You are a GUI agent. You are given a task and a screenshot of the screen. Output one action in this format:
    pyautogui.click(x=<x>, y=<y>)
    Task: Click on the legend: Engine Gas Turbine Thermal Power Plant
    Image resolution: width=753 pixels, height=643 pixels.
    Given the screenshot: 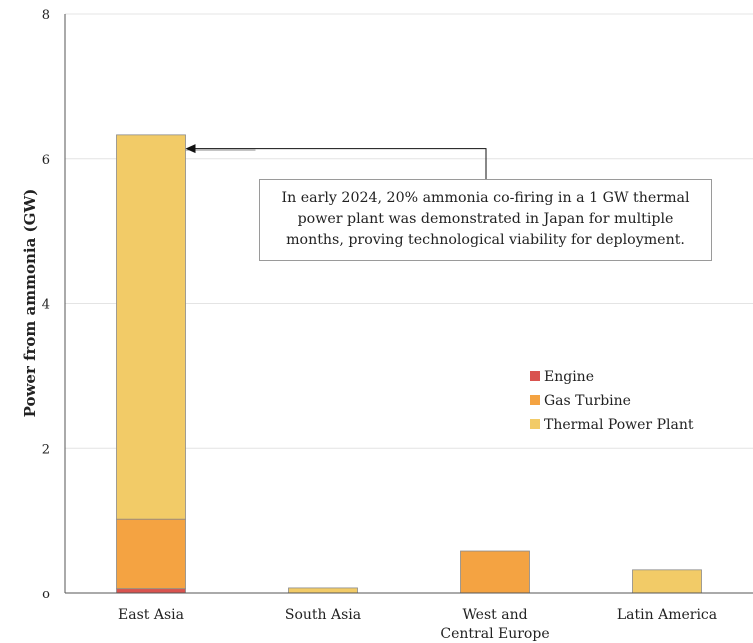 What is the action you would take?
    pyautogui.click(x=612, y=401)
    